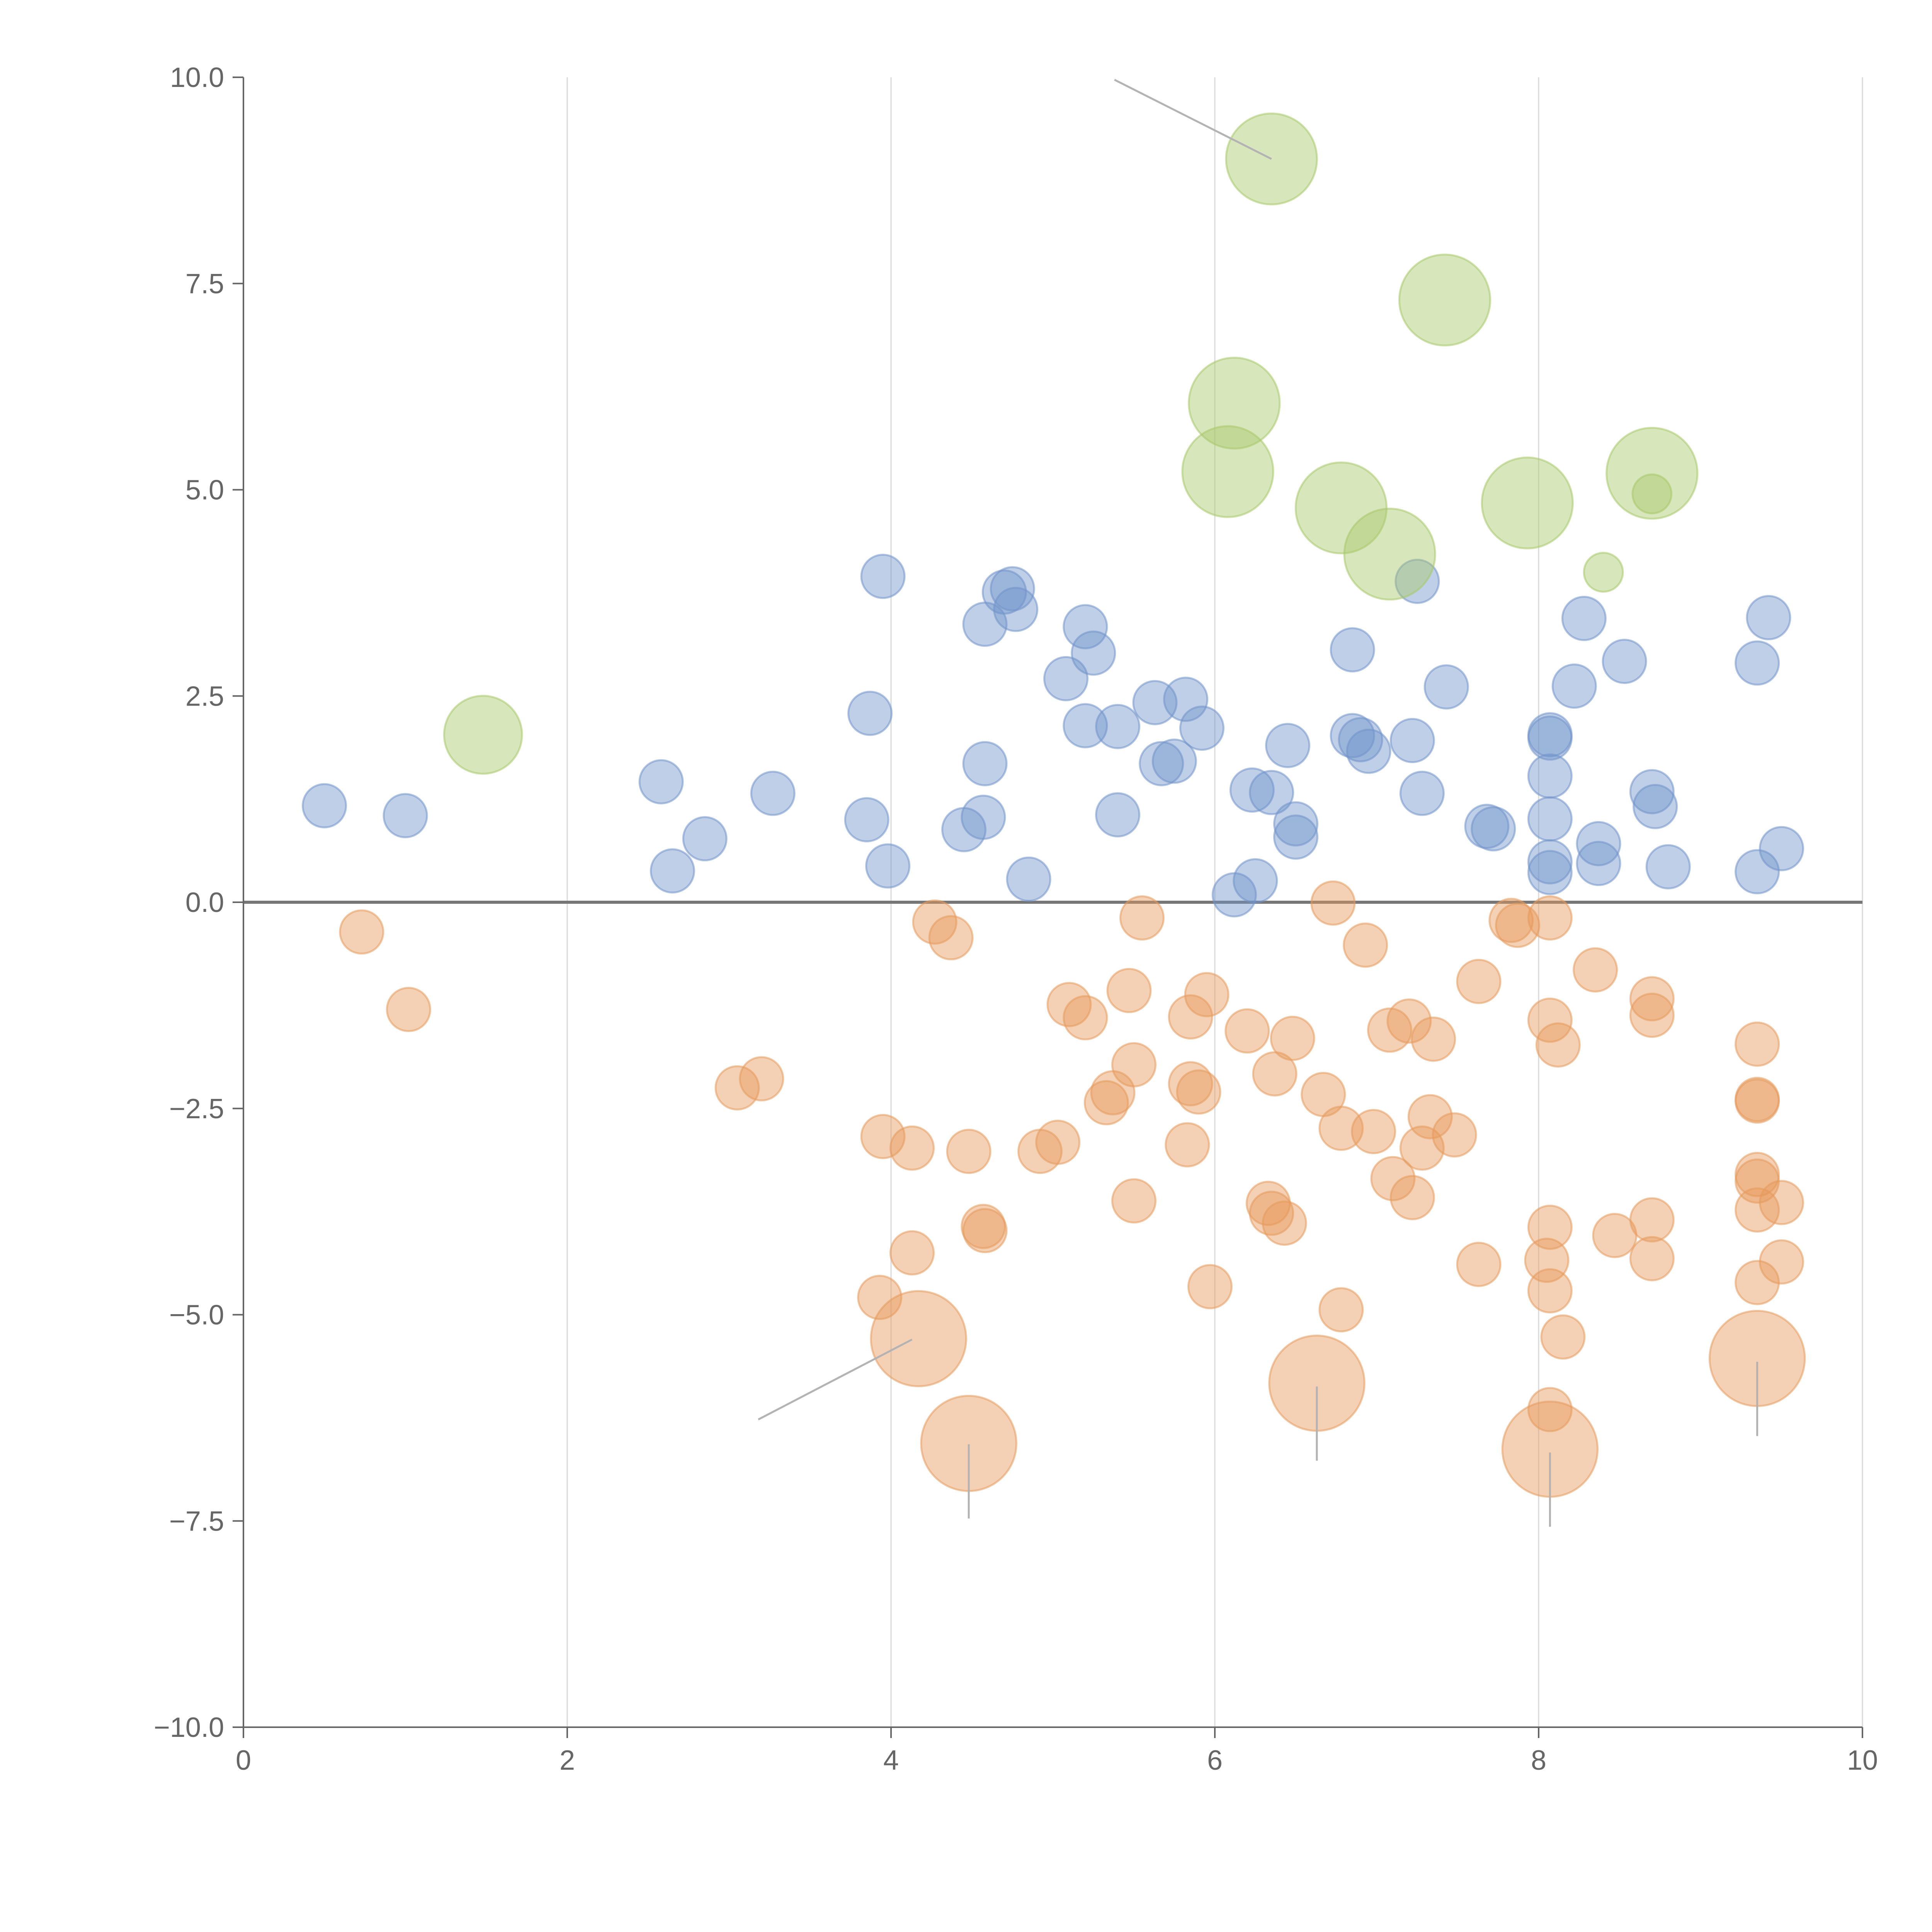 This screenshot has width=1932, height=1932. What do you see at coordinates (1863, 1760) in the screenshot?
I see `x-tick-label: 10` at bounding box center [1863, 1760].